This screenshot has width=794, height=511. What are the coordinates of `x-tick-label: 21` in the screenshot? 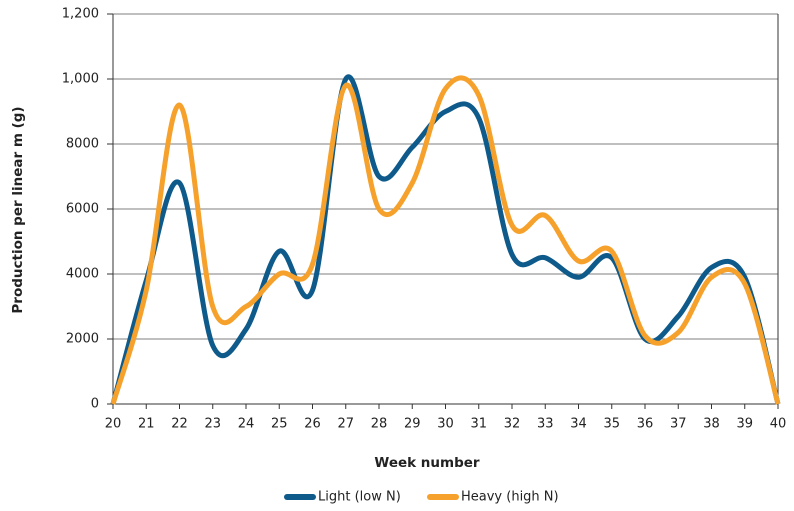 It's located at (146, 424).